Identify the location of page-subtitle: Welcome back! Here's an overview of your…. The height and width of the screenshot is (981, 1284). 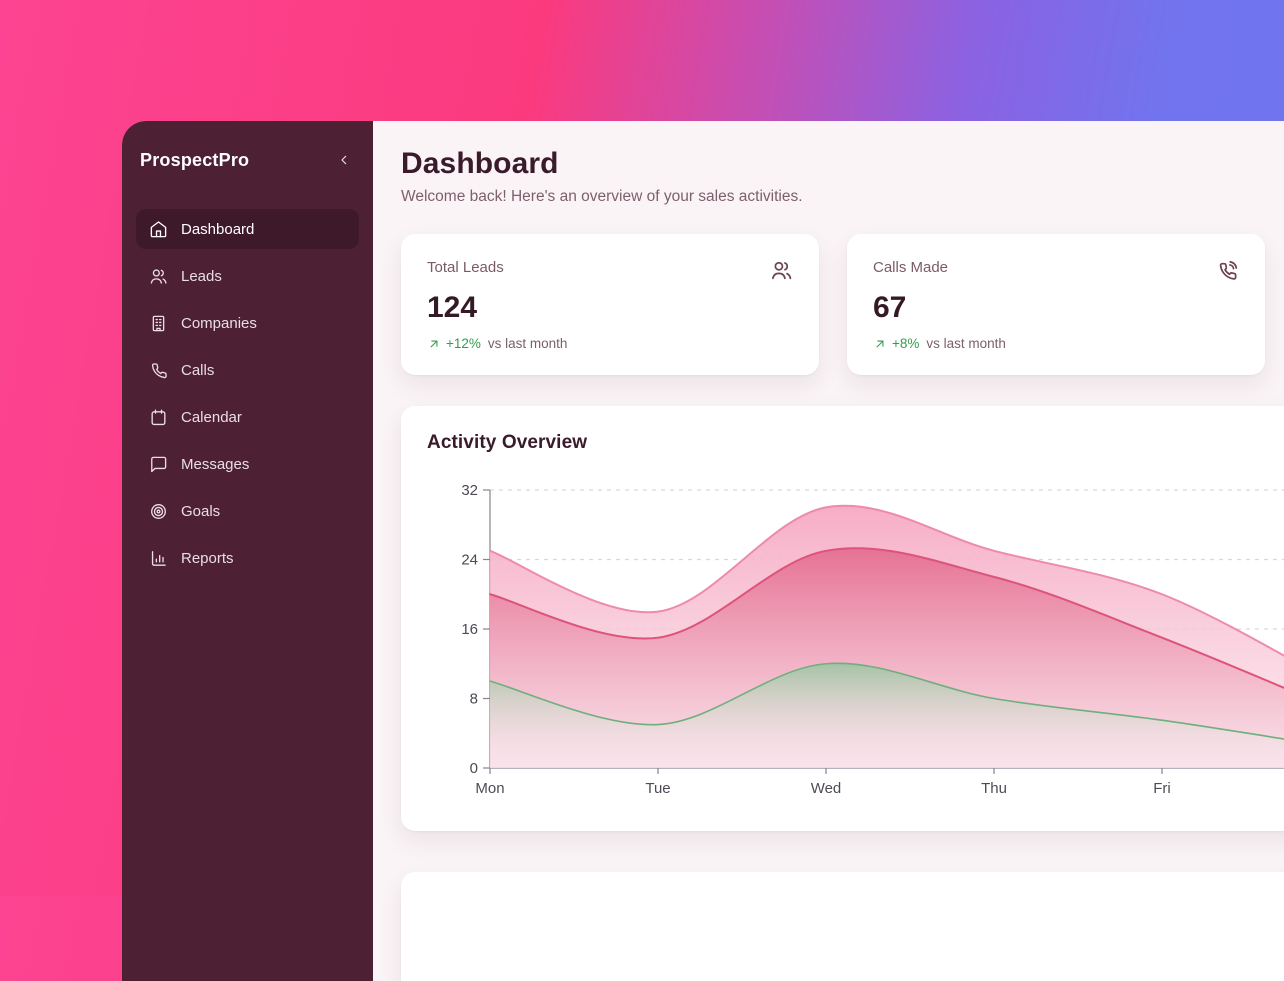
(602, 196).